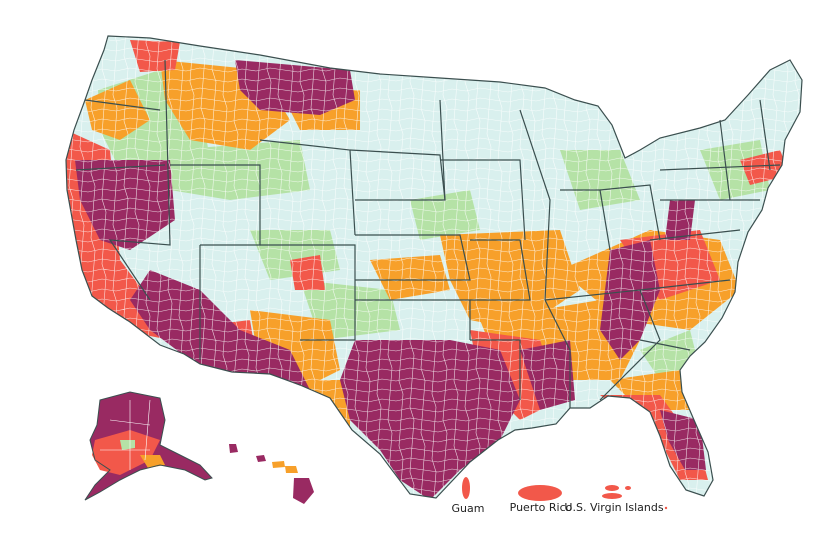 Image resolution: width=839 pixels, height=539 pixels. Describe the element at coordinates (613, 507) in the screenshot. I see `usvi-label: U.S. Virgin Islands` at that location.